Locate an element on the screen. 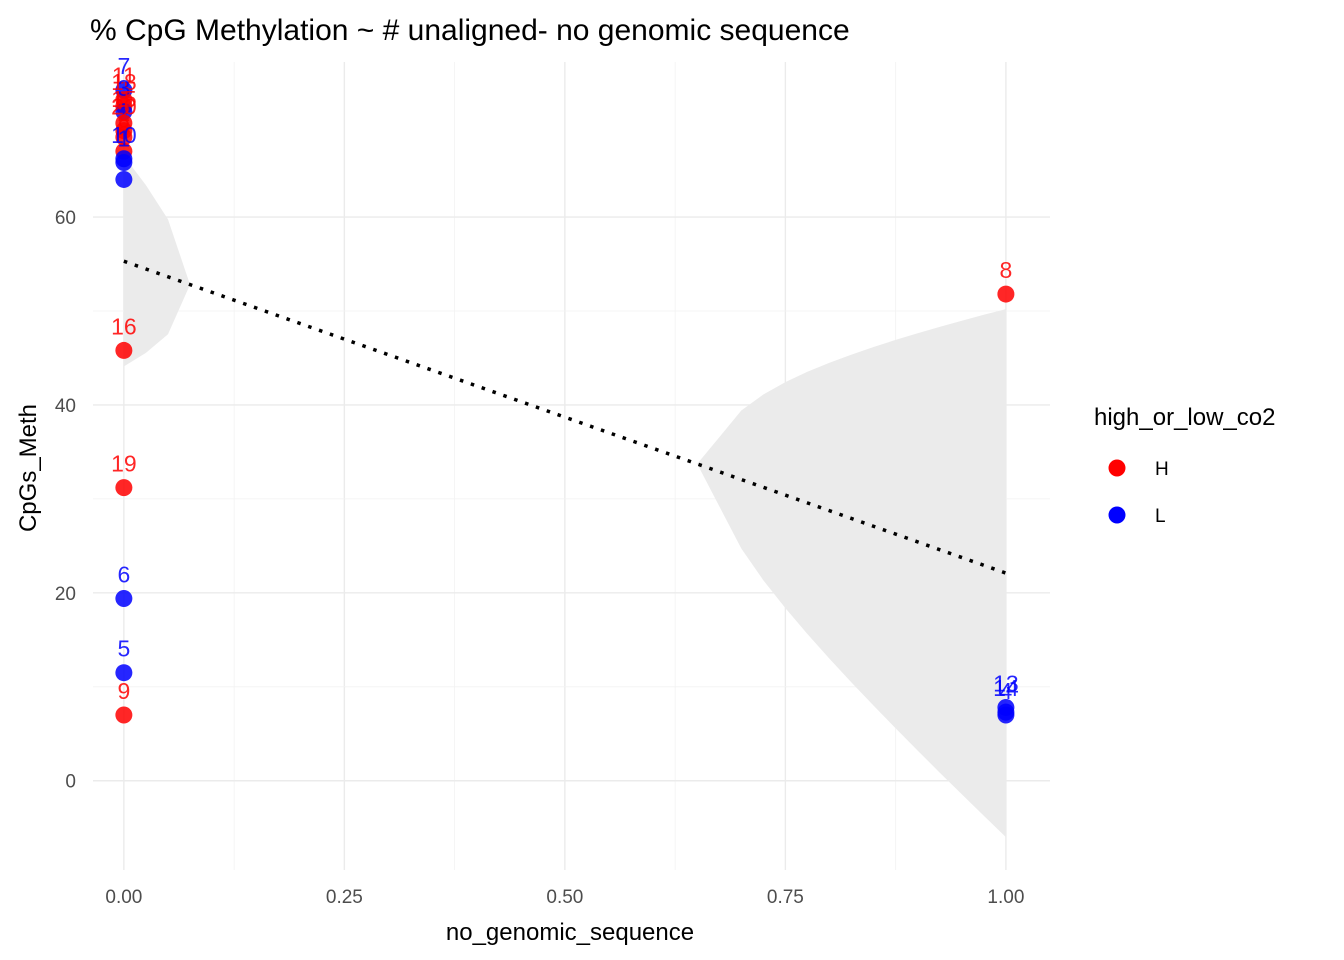  legend-key-h is located at coordinates (1117, 468).